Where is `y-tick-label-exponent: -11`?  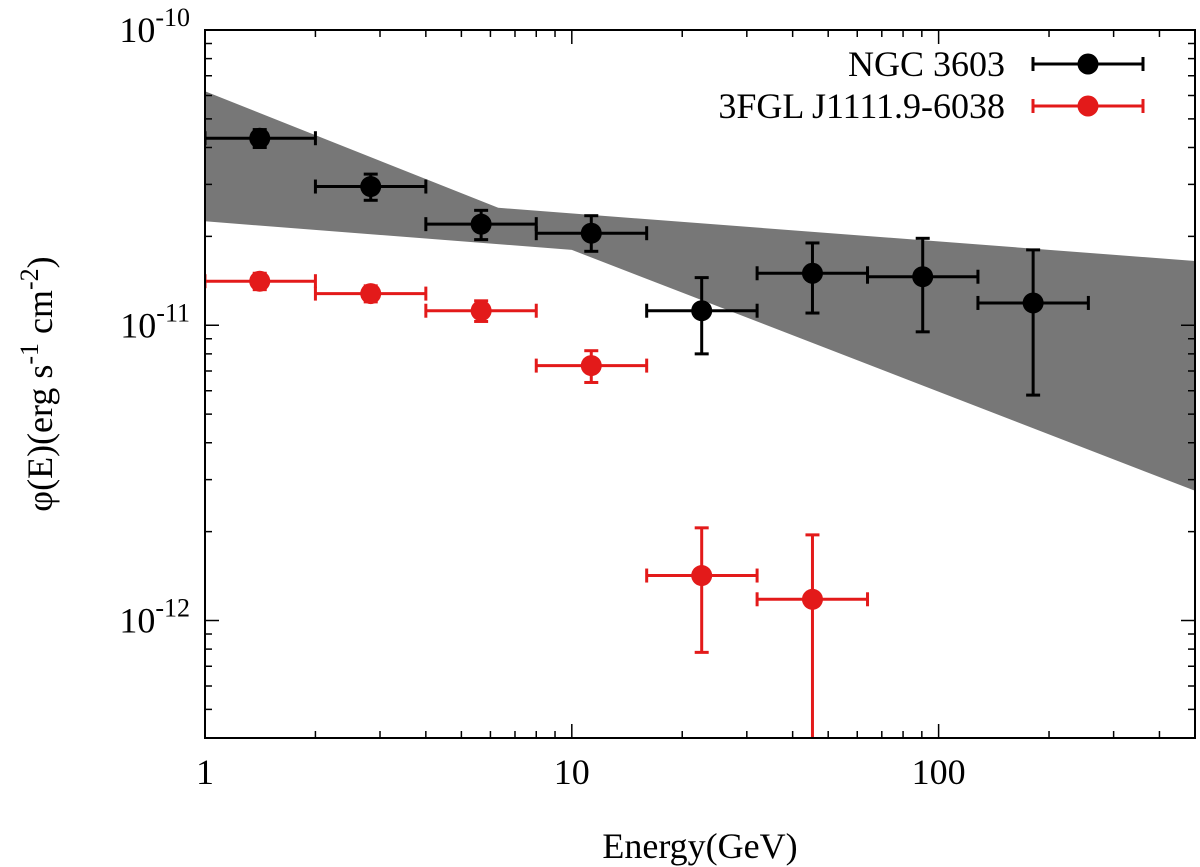 y-tick-label-exponent: -11 is located at coordinates (173, 312).